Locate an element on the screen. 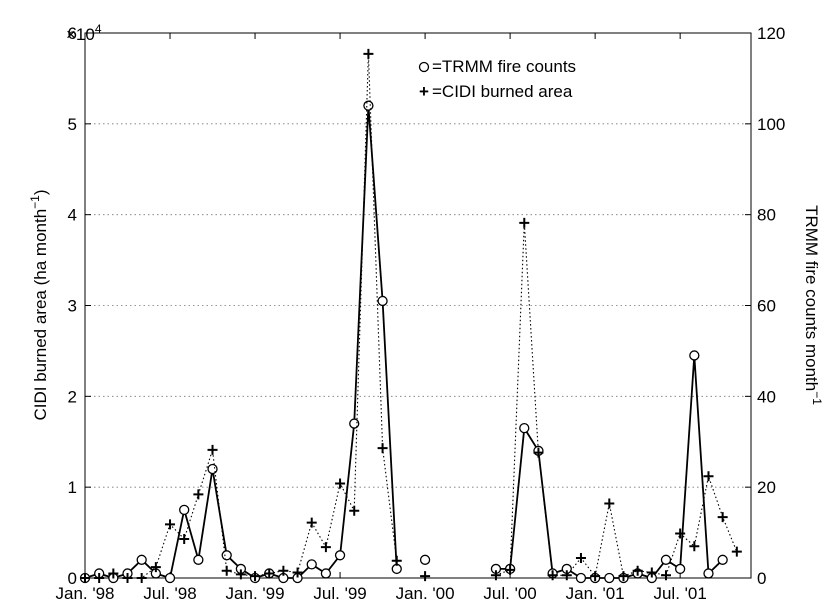 This screenshot has width=826, height=615. x-tick-label: Jul. '98 is located at coordinates (169, 593).